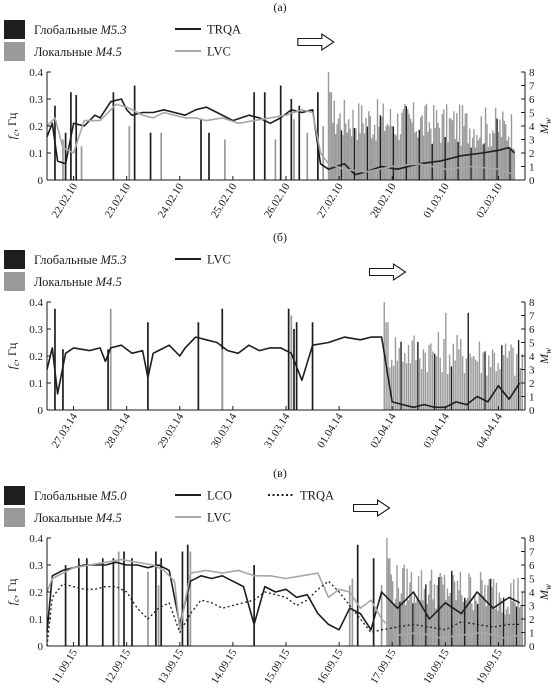 This screenshot has height=696, width=559. What do you see at coordinates (219, 496) in the screenshot?
I see `legend-series-label-lco: LCO` at bounding box center [219, 496].